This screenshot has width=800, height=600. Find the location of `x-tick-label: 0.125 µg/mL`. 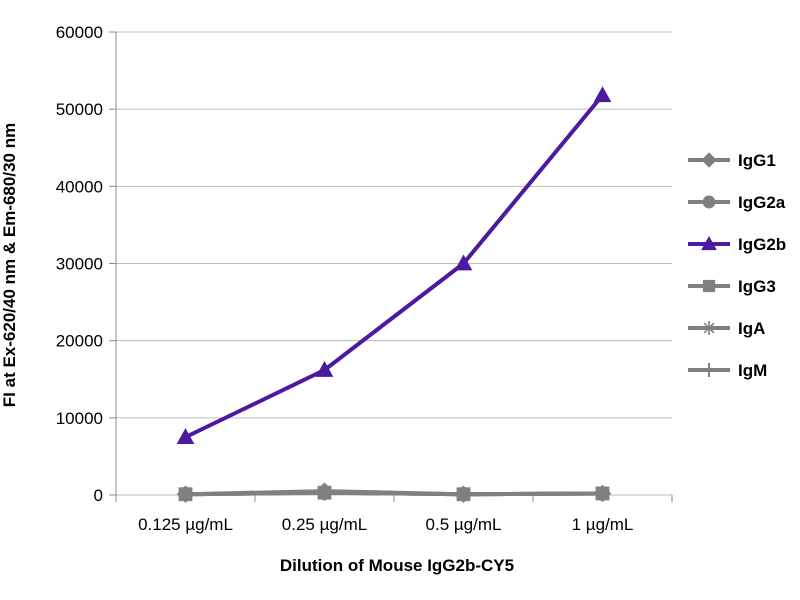

x-tick-label: 0.125 µg/mL is located at coordinates (185, 524).